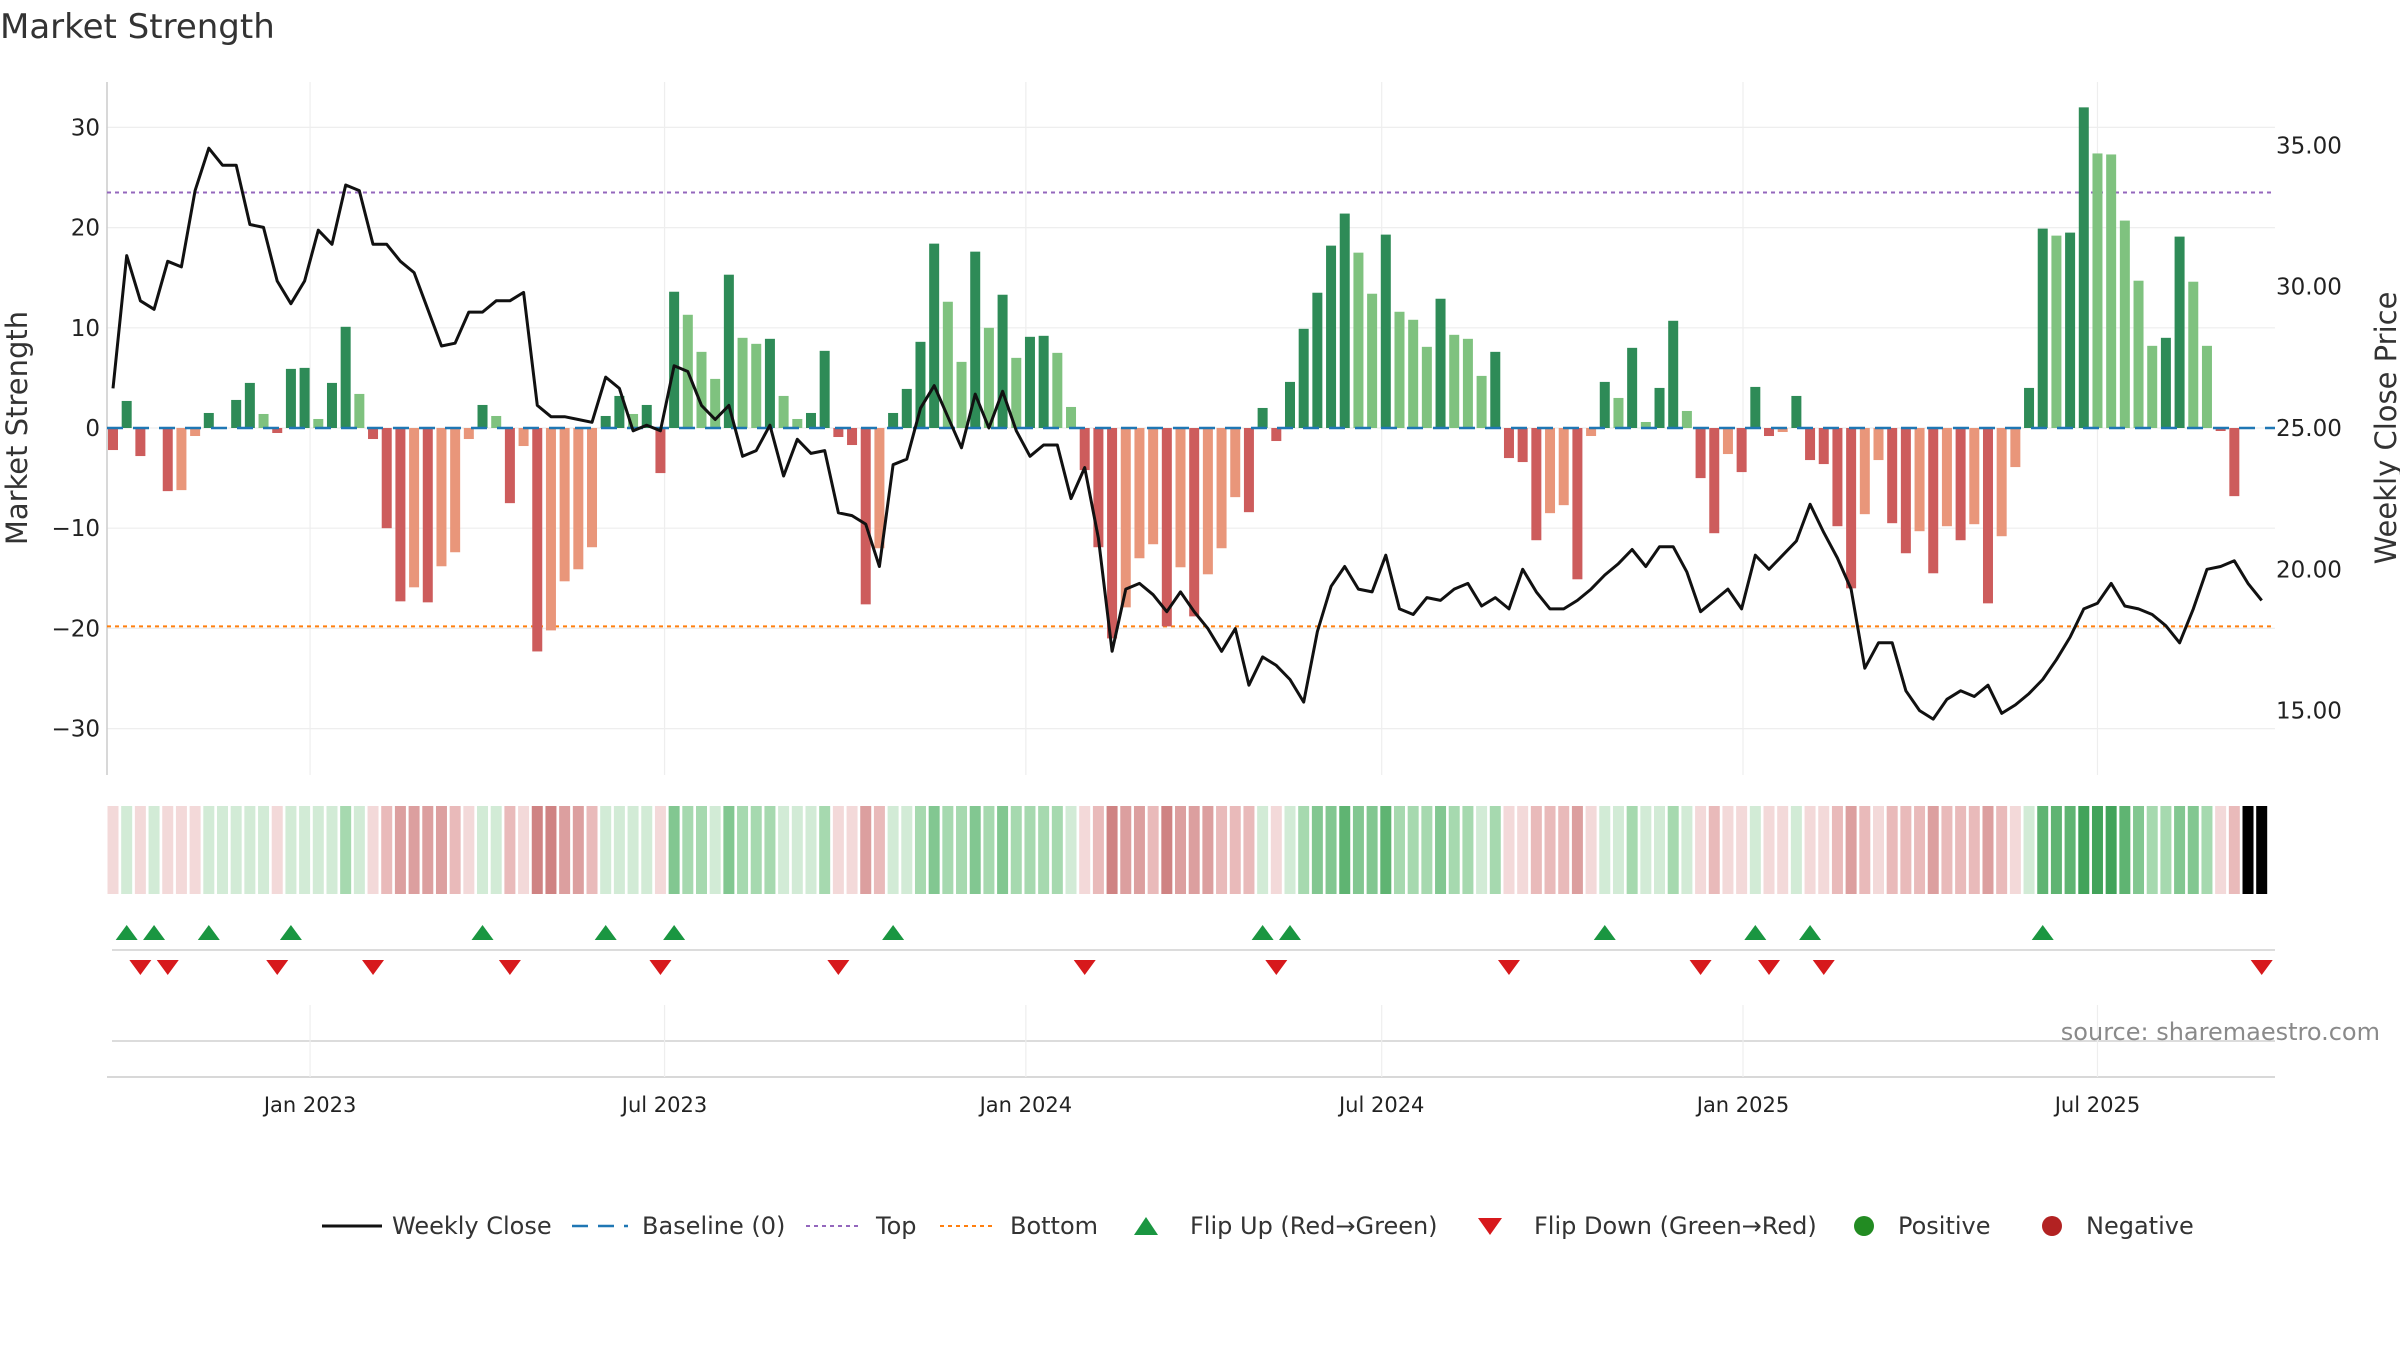 The image size is (2400, 1350). Describe the element at coordinates (2052, 1226) in the screenshot. I see `legend-swatch-dot` at that location.